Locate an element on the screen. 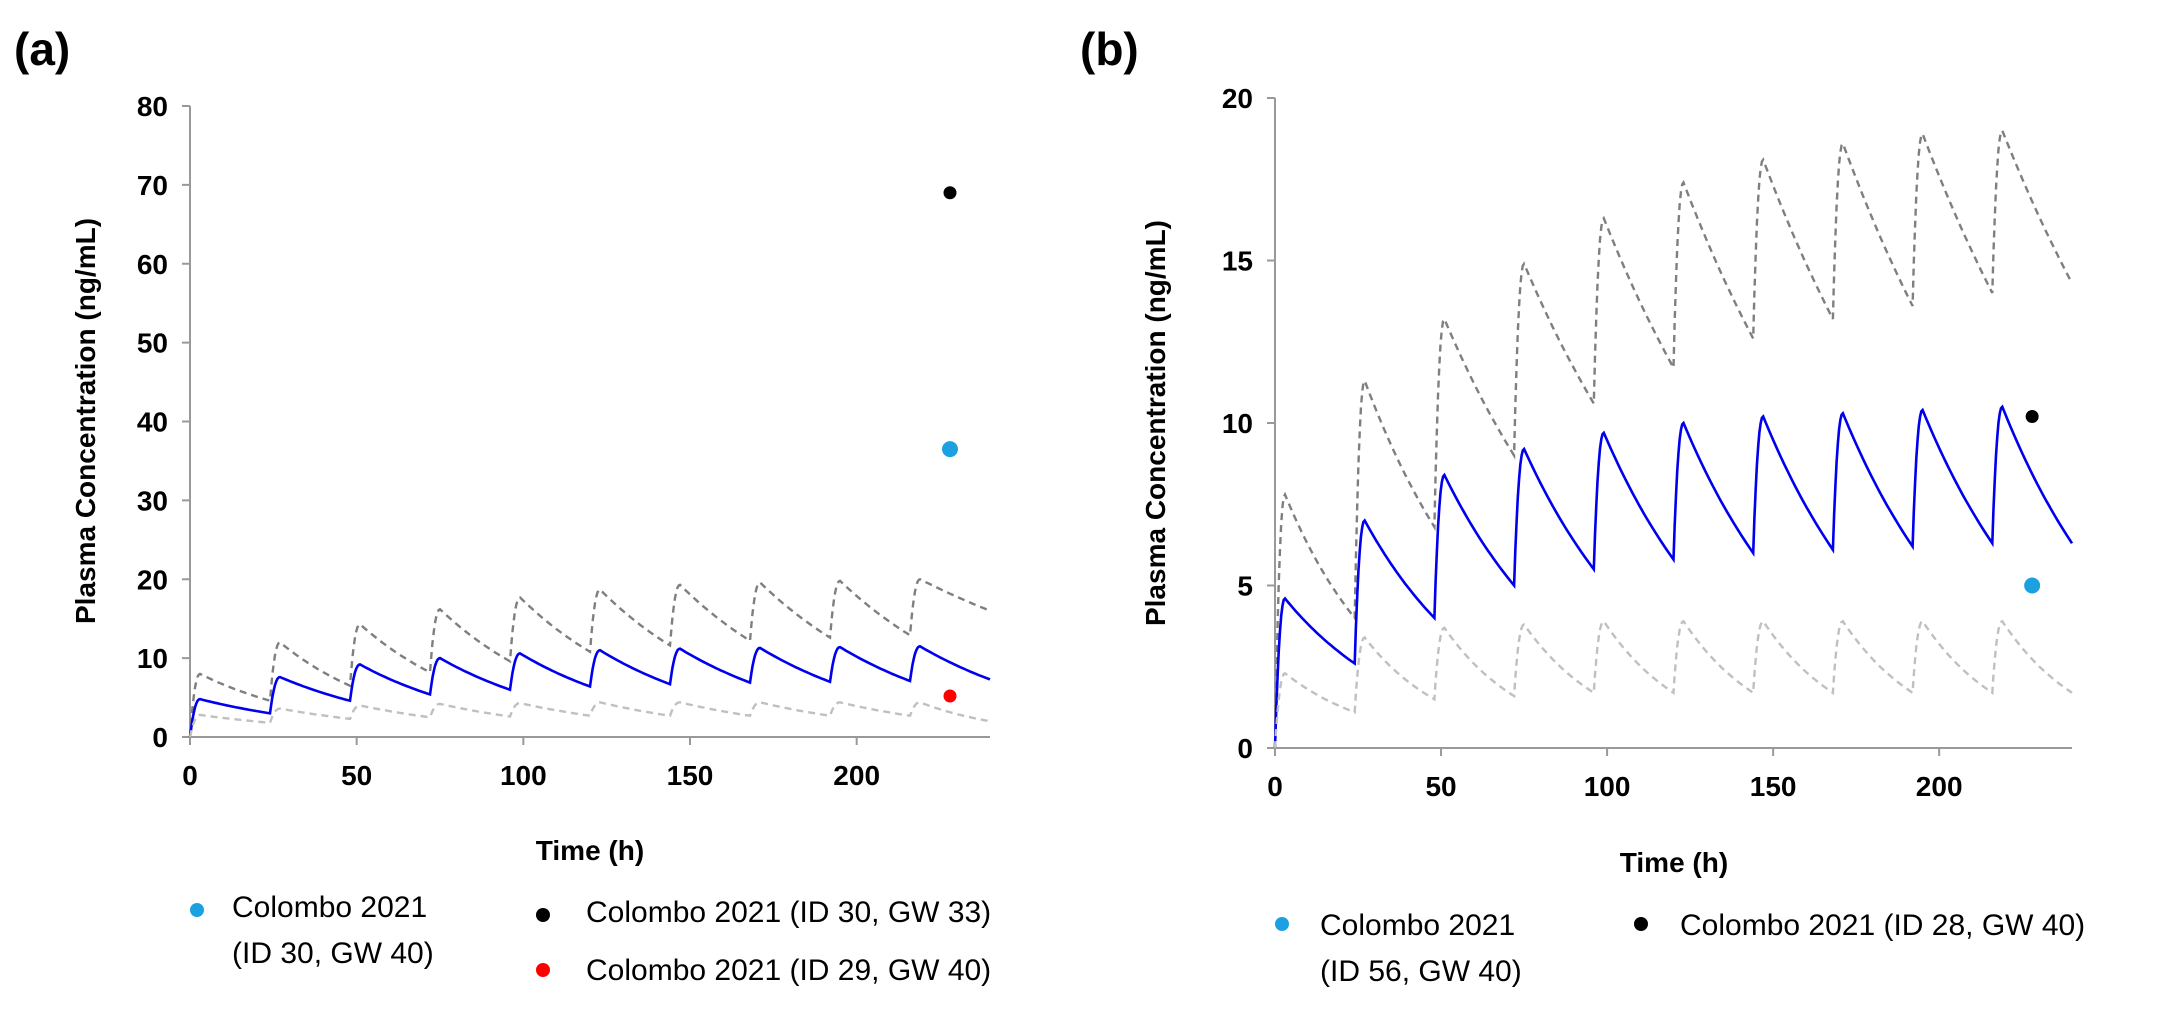 Image resolution: width=2179 pixels, height=1019 pixels. y-tick-label-a-2: 20 is located at coordinates (152, 579).